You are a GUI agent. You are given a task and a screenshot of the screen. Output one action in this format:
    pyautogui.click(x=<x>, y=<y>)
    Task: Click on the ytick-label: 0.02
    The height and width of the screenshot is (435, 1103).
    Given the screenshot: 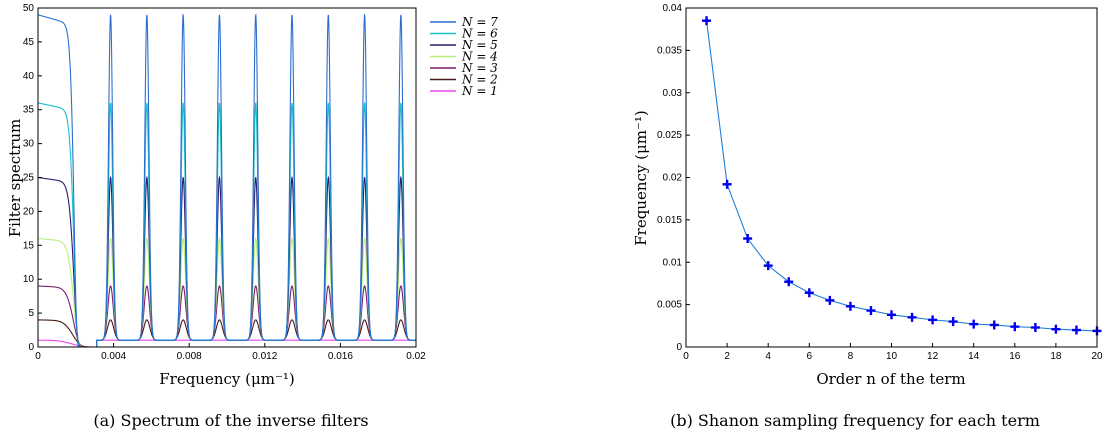 What is the action you would take?
    pyautogui.click(x=673, y=178)
    